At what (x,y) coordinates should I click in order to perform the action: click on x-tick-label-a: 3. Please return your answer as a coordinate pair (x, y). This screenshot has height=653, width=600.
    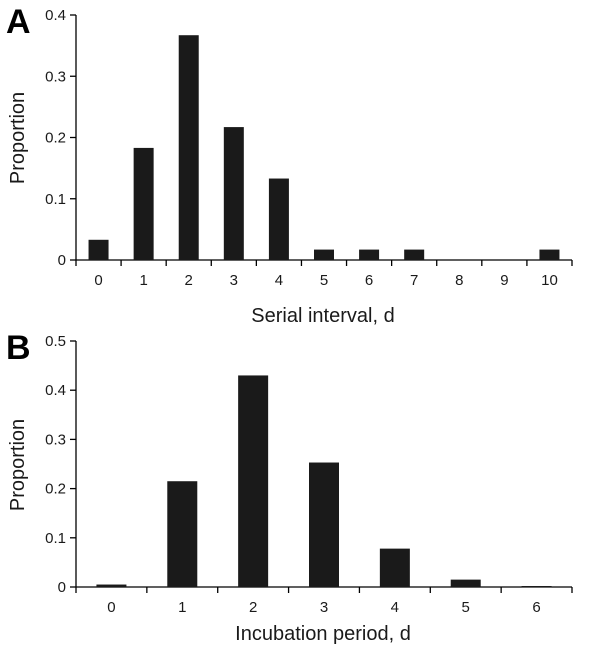
    Looking at the image, I should click on (234, 280).